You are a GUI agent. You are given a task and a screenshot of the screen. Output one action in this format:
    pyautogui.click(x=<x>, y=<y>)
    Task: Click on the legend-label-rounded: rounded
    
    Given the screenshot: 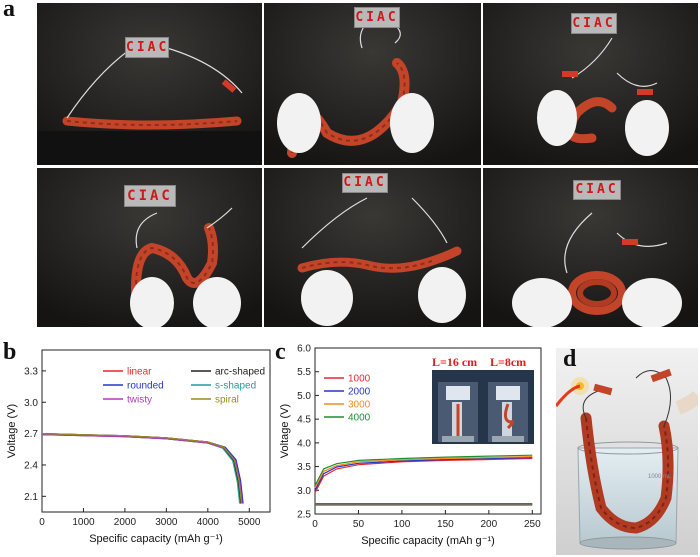 What is the action you would take?
    pyautogui.click(x=145, y=386)
    